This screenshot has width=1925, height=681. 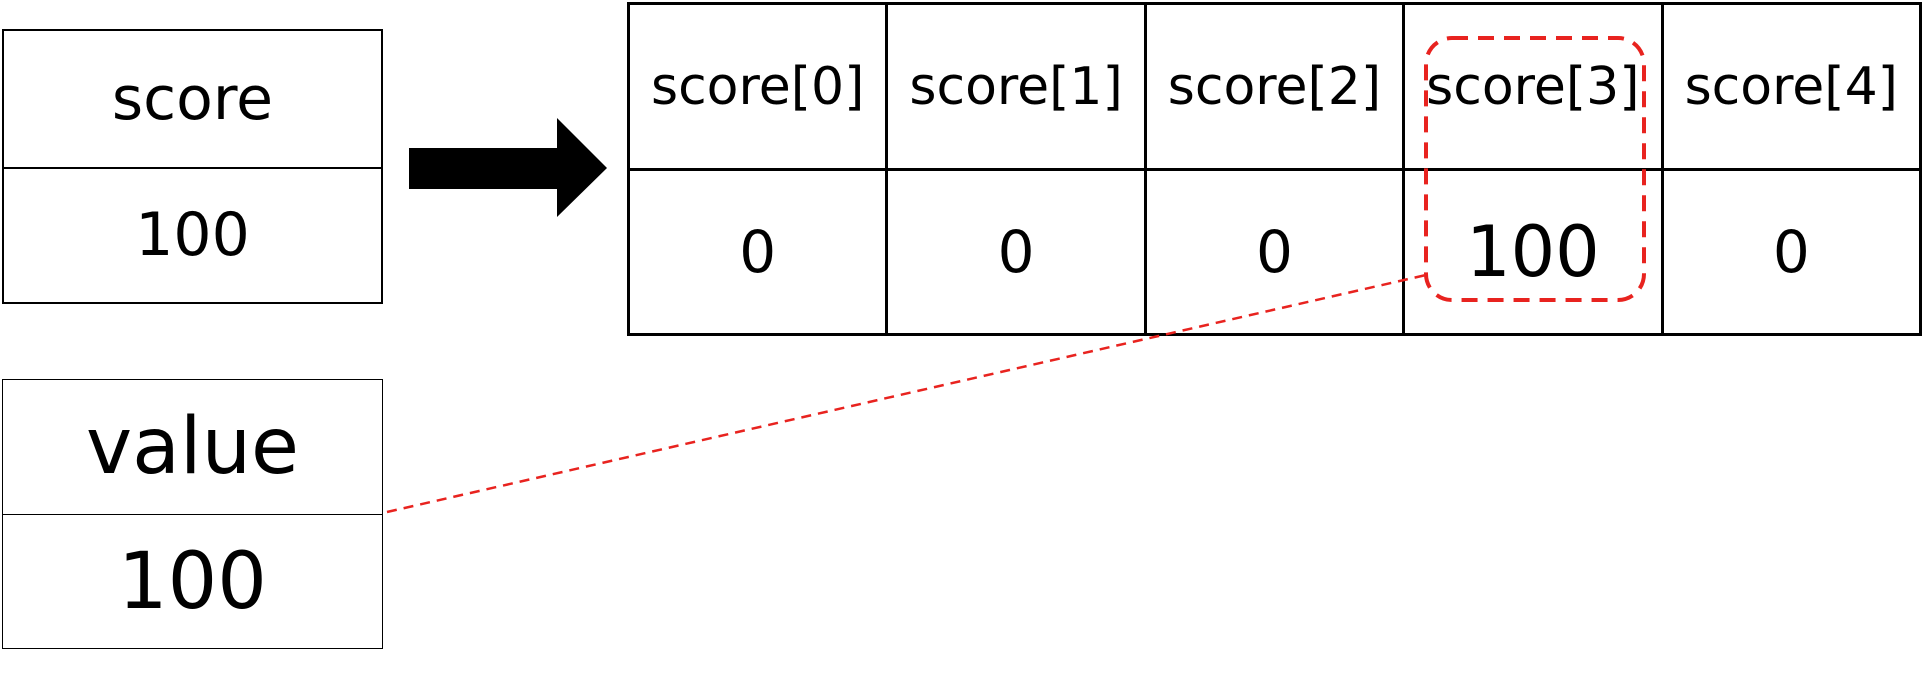 I want to click on array-value-1: 0, so click(x=1016, y=252).